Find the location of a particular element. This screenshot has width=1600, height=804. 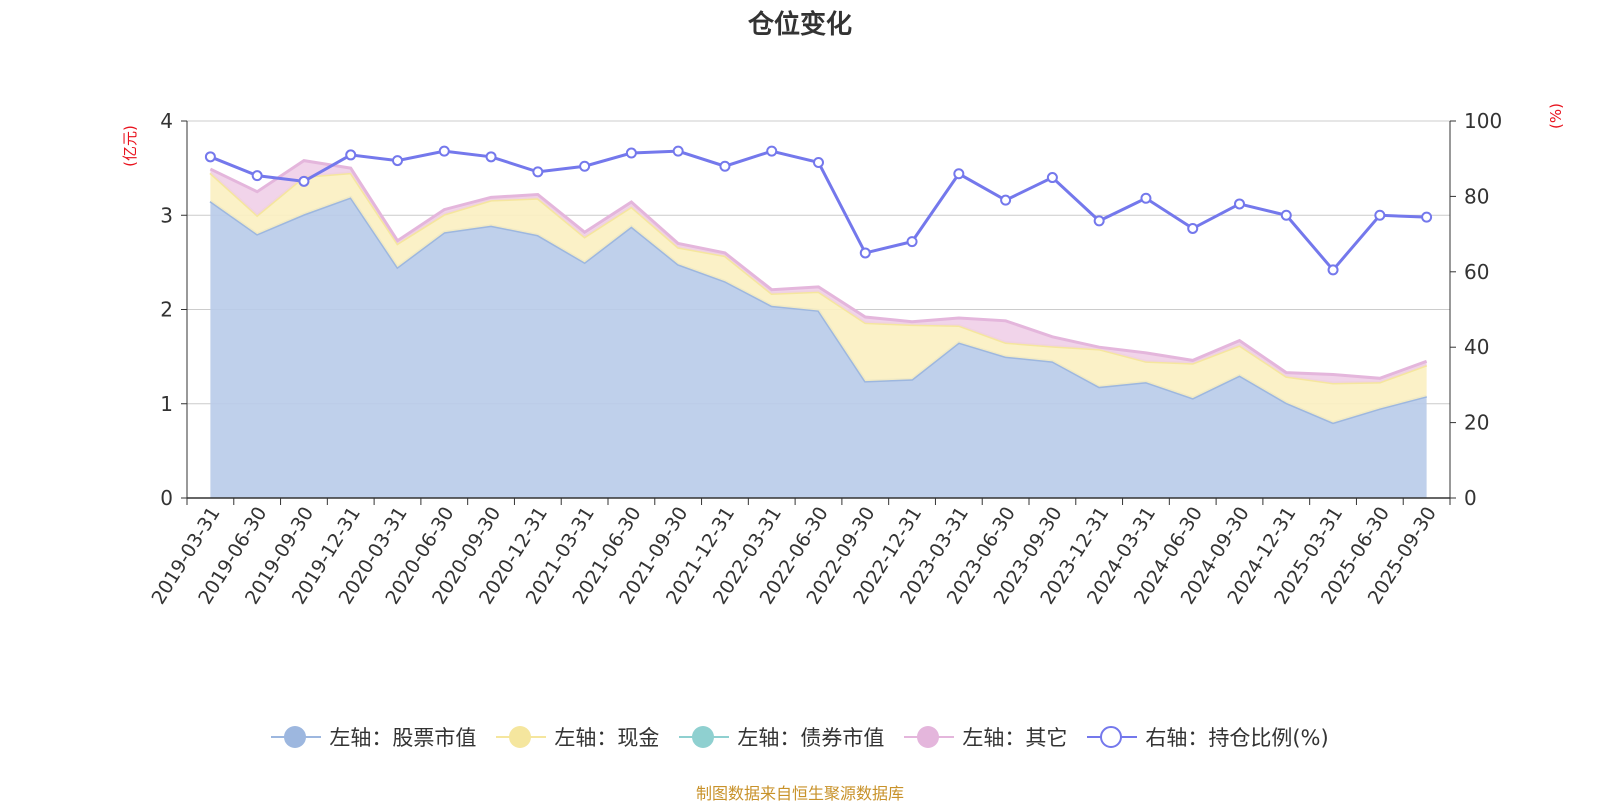

legend-swatch-bond is located at coordinates (704, 737).